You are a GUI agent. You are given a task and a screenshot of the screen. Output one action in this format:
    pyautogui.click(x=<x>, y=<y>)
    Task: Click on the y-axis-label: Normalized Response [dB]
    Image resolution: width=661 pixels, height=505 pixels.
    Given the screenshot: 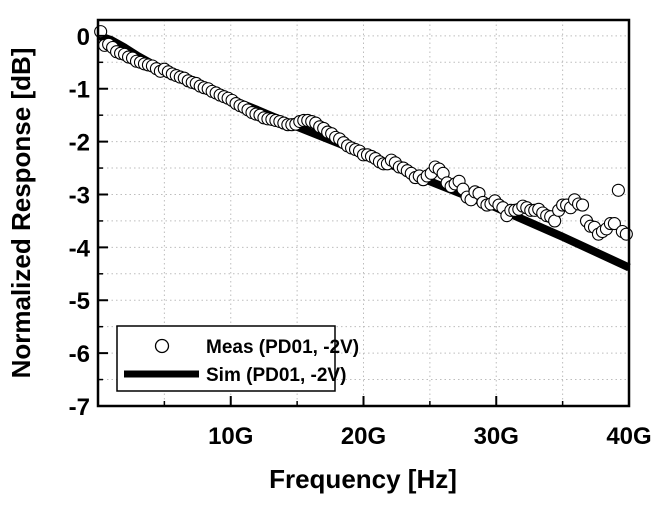 What is the action you would take?
    pyautogui.click(x=21, y=213)
    